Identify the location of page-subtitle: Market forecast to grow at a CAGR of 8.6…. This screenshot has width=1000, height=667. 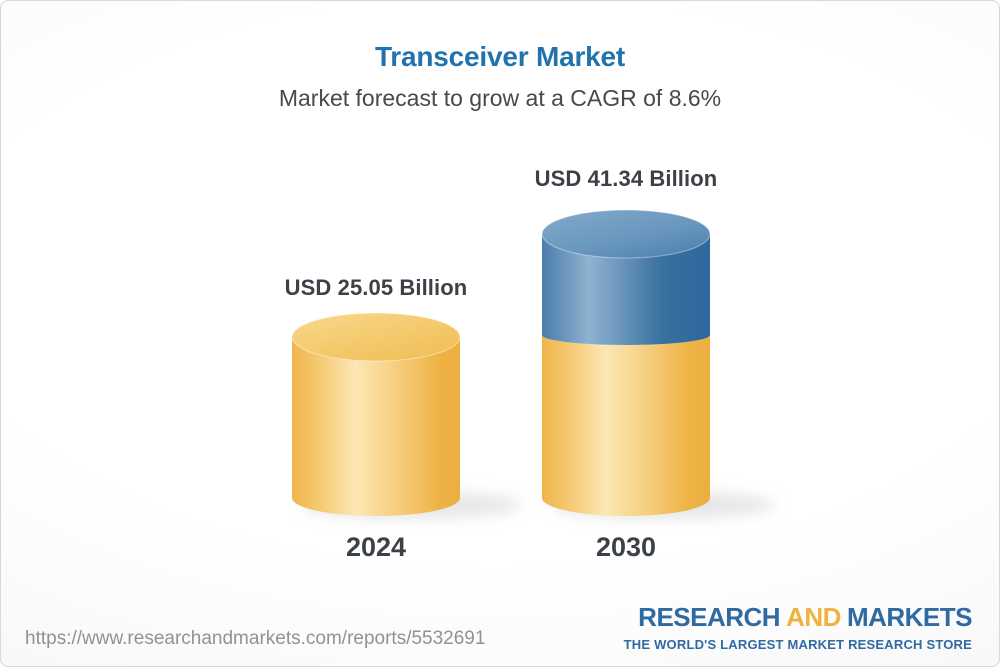
(500, 98).